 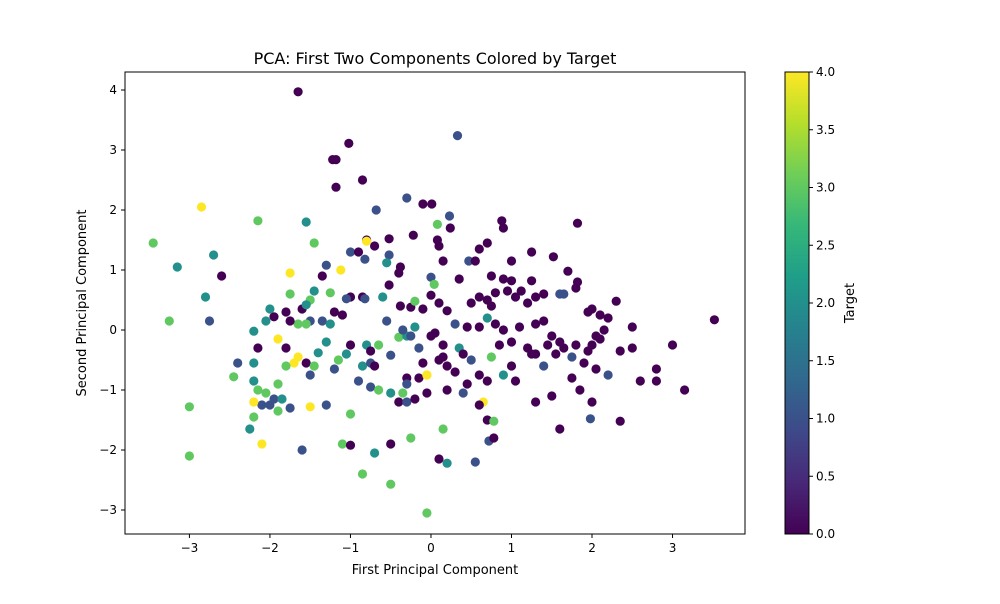 I want to click on x-tick-label: −2, so click(x=270, y=548).